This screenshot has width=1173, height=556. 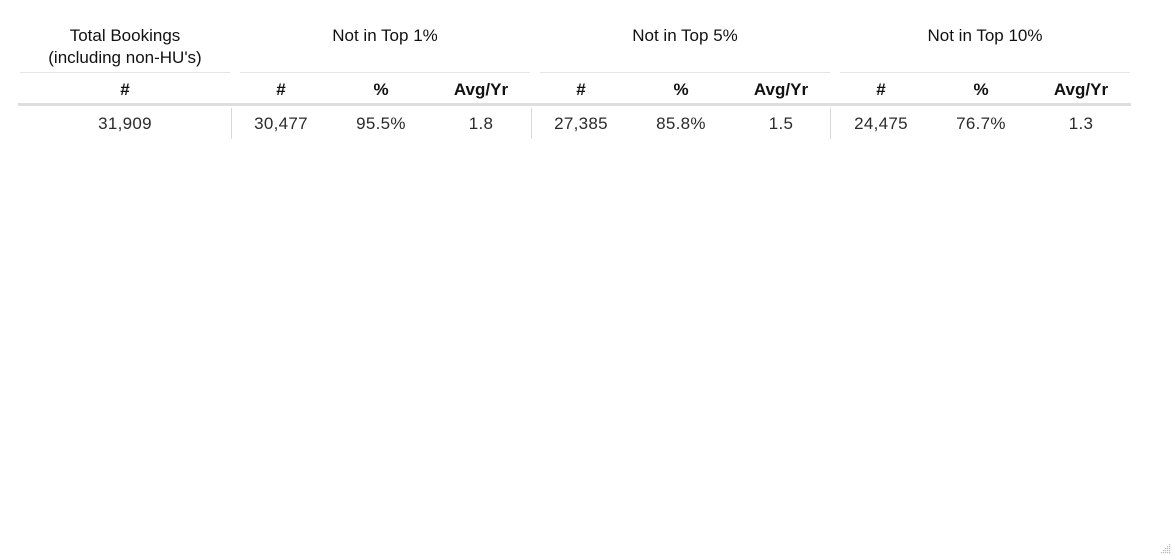 What do you see at coordinates (881, 123) in the screenshot?
I see `cell-top10-count: 24,475` at bounding box center [881, 123].